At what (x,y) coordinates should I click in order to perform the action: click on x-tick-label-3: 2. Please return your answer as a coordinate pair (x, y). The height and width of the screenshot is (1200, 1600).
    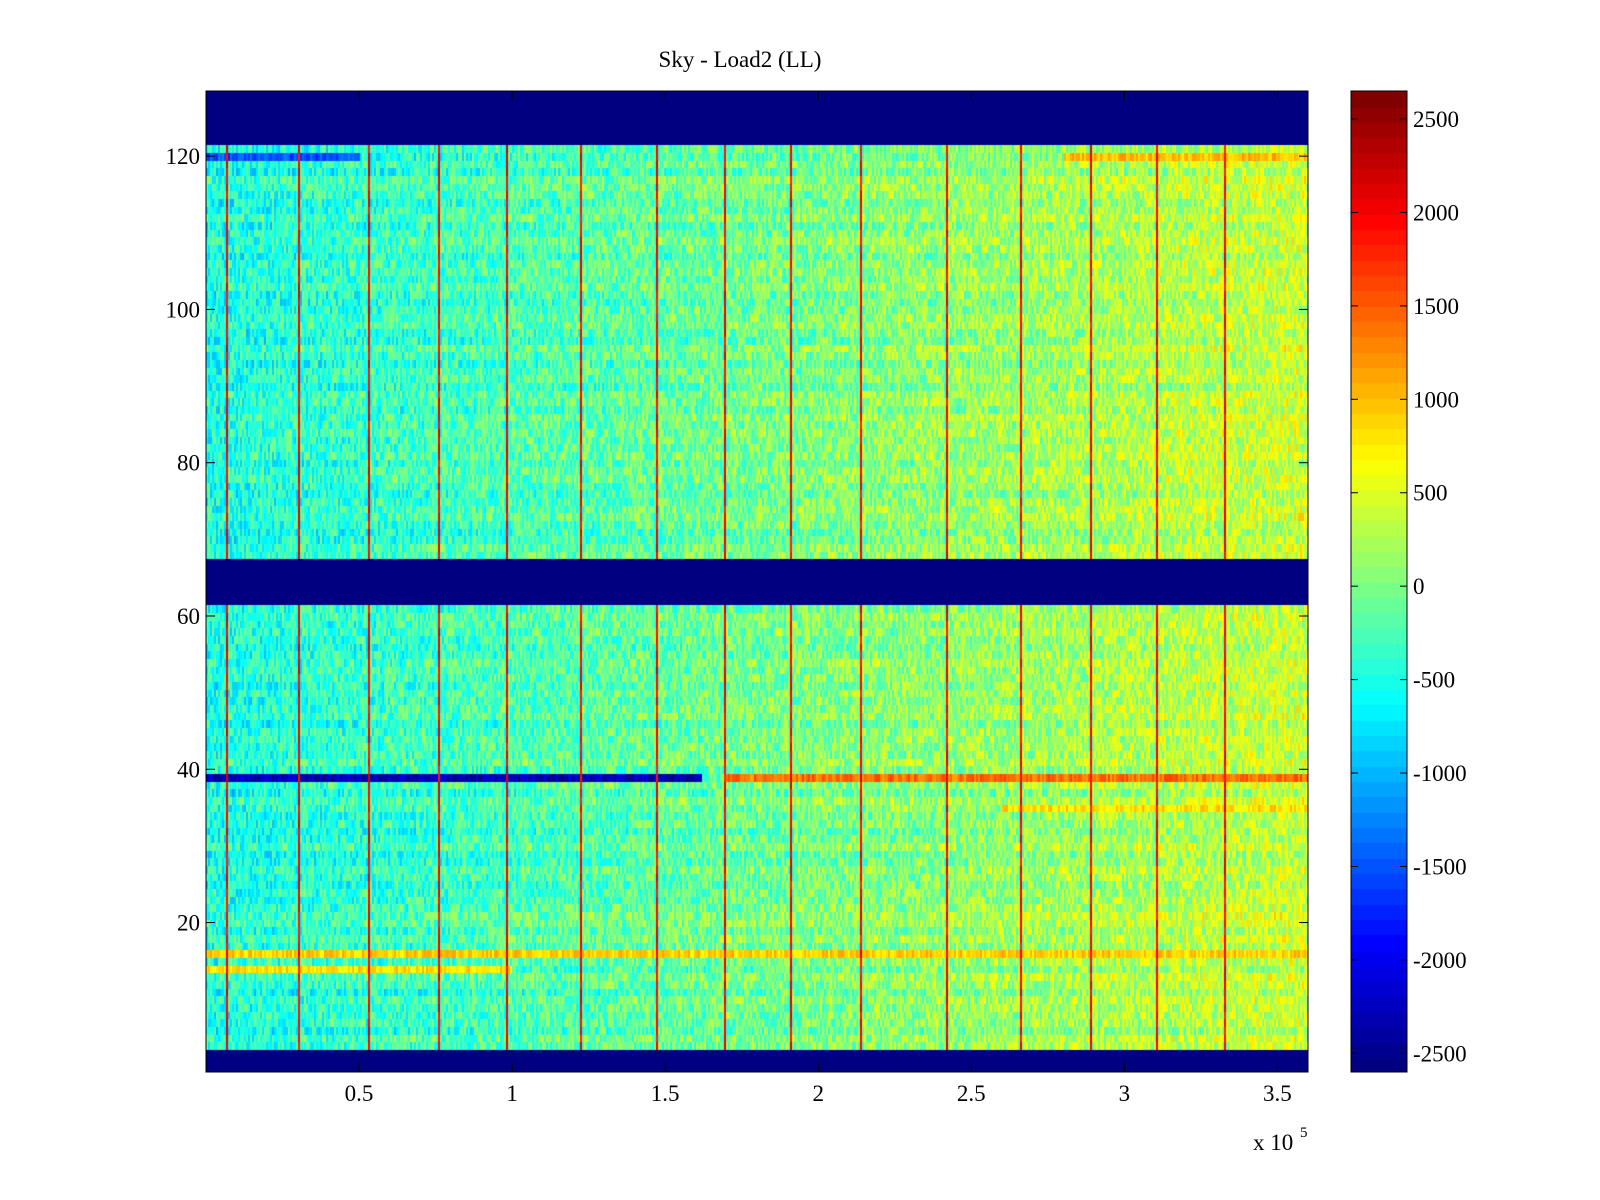
    Looking at the image, I should click on (818, 1093).